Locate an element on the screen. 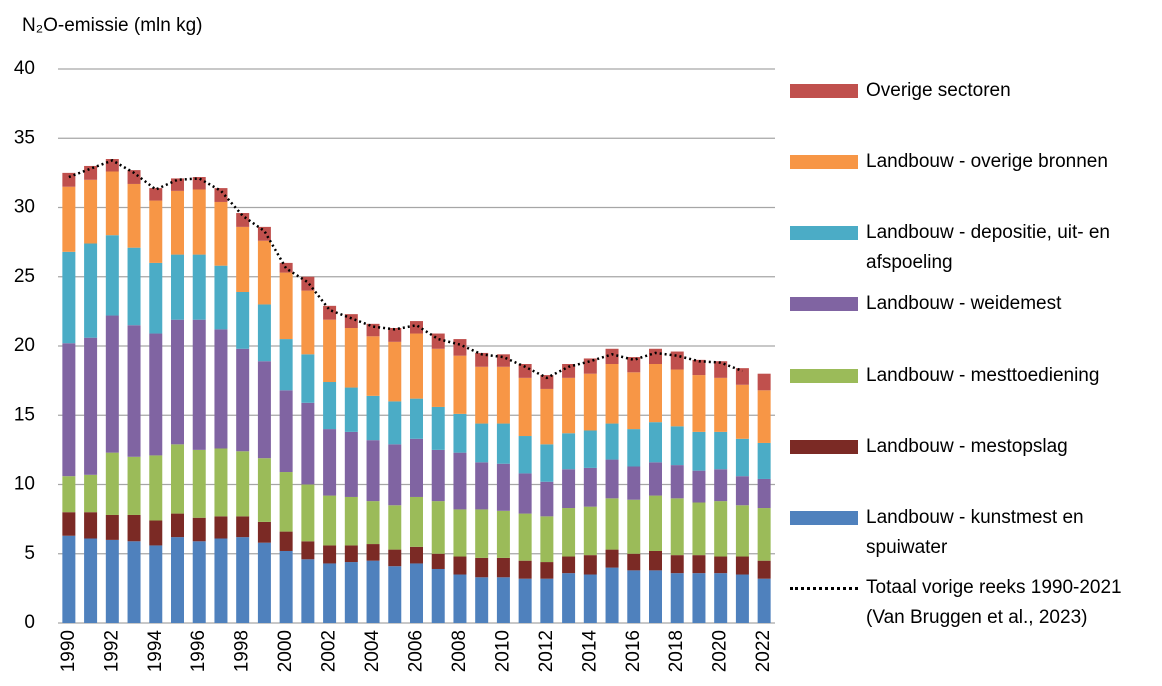 This screenshot has width=1162, height=686. legend-label: Landbouw - weidemest is located at coordinates (964, 303).